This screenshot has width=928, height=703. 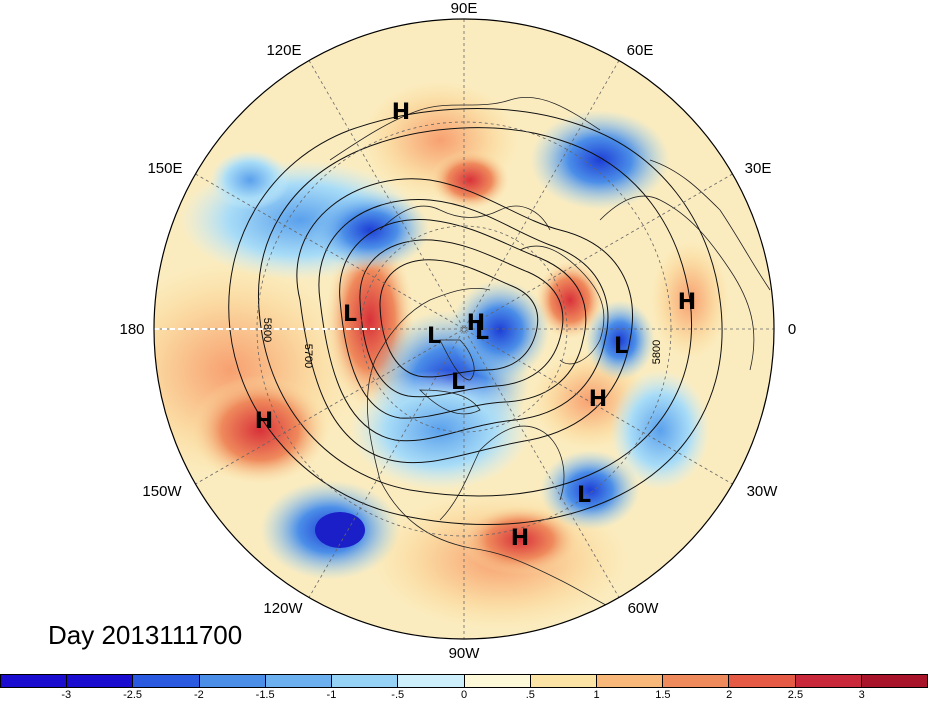 I want to click on colorbar-tick-label: 2, so click(x=729, y=695).